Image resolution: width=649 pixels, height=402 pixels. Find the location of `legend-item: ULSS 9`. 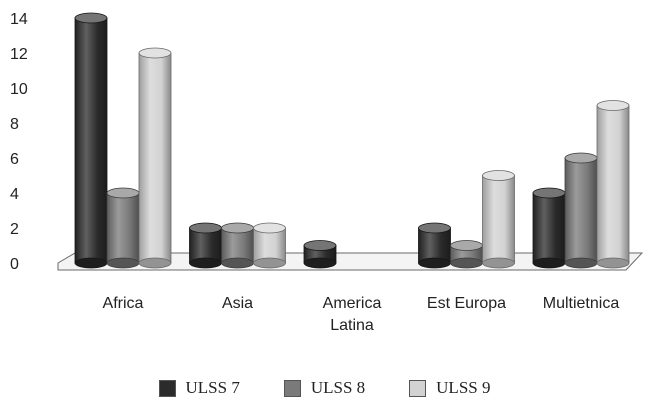

legend-item: ULSS 9 is located at coordinates (449, 388).